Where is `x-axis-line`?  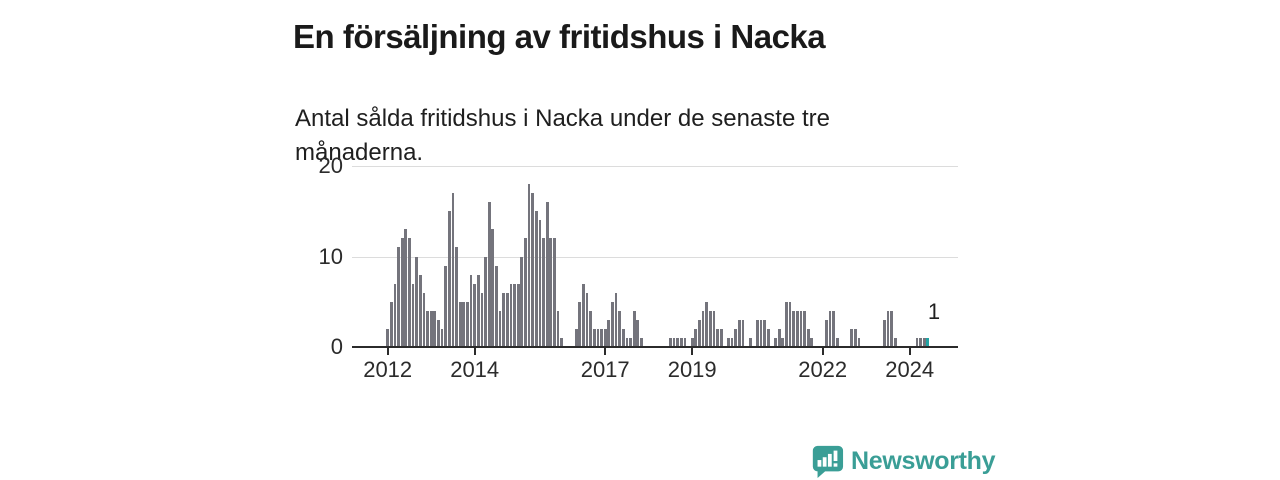
x-axis-line is located at coordinates (655, 347).